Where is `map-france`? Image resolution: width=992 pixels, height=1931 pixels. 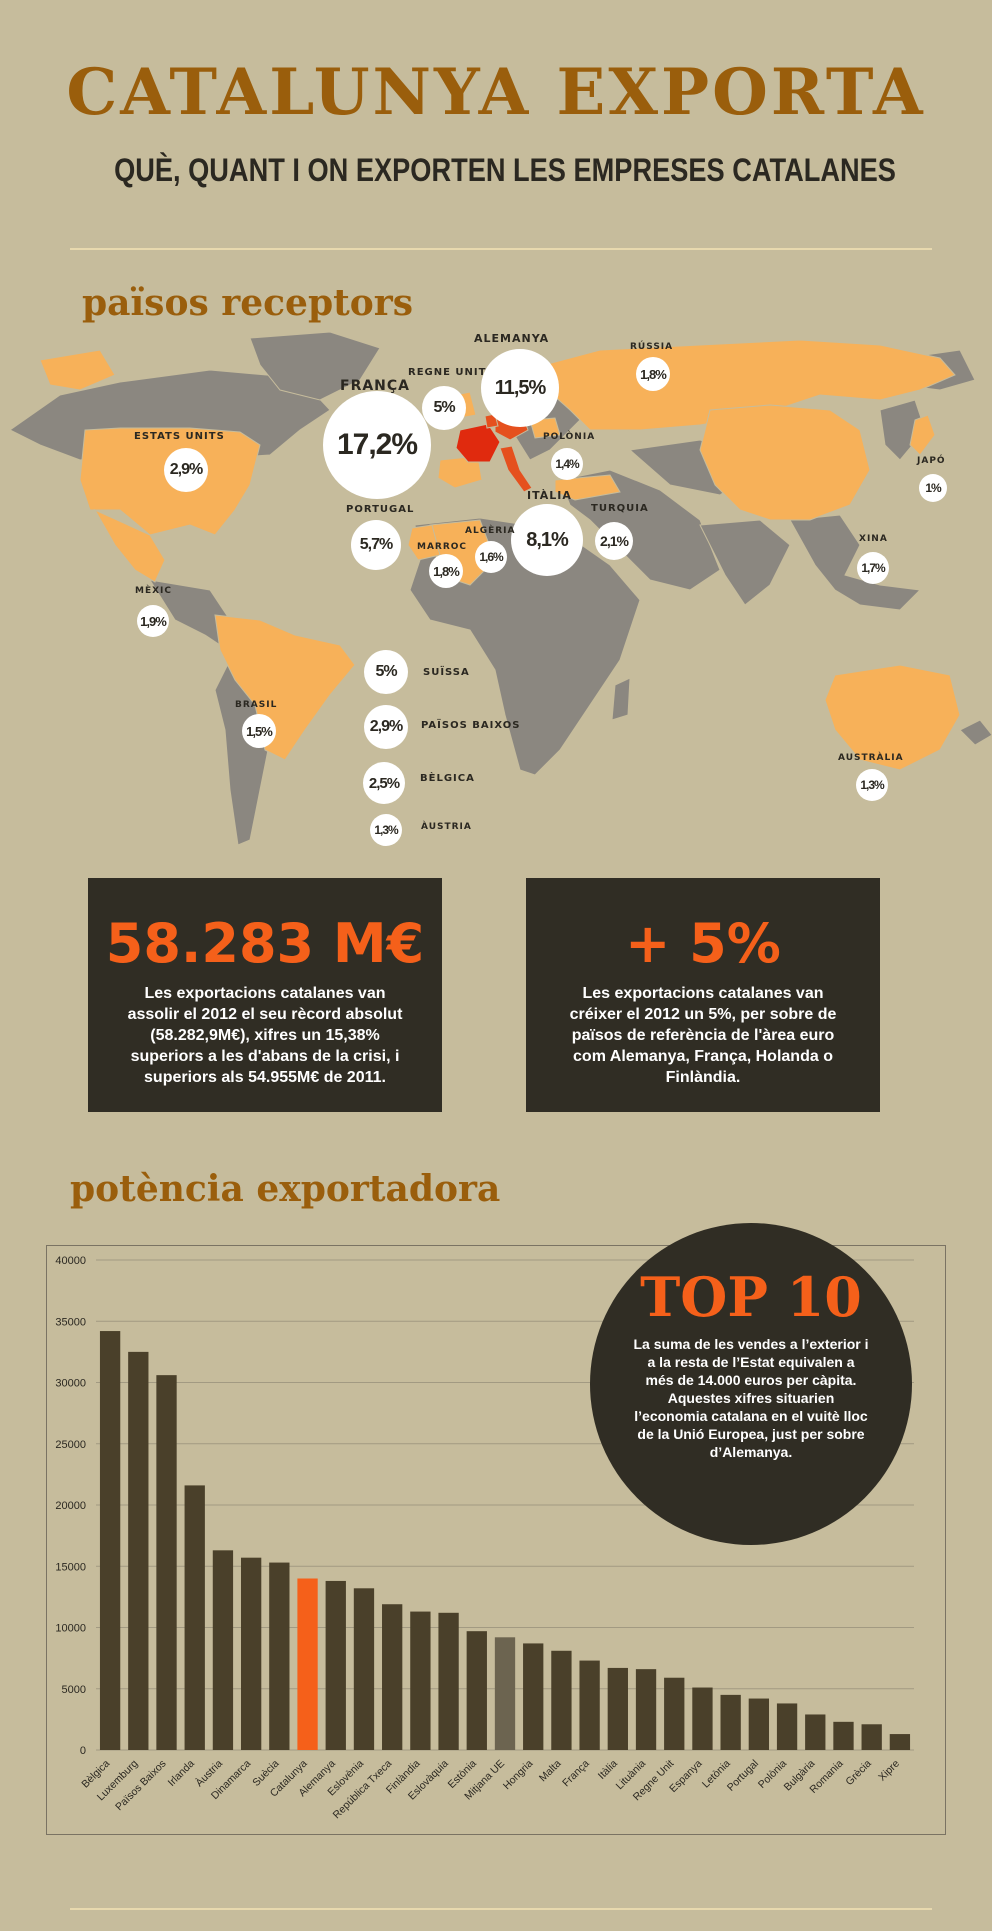
map-france is located at coordinates (478, 443).